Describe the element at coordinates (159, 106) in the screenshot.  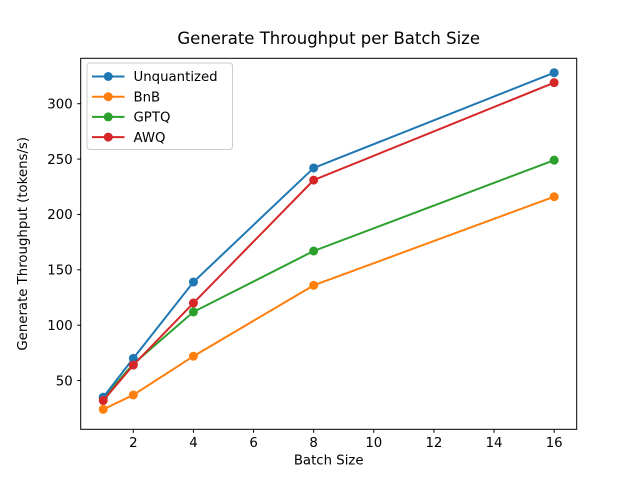
I see `legend-box` at that location.